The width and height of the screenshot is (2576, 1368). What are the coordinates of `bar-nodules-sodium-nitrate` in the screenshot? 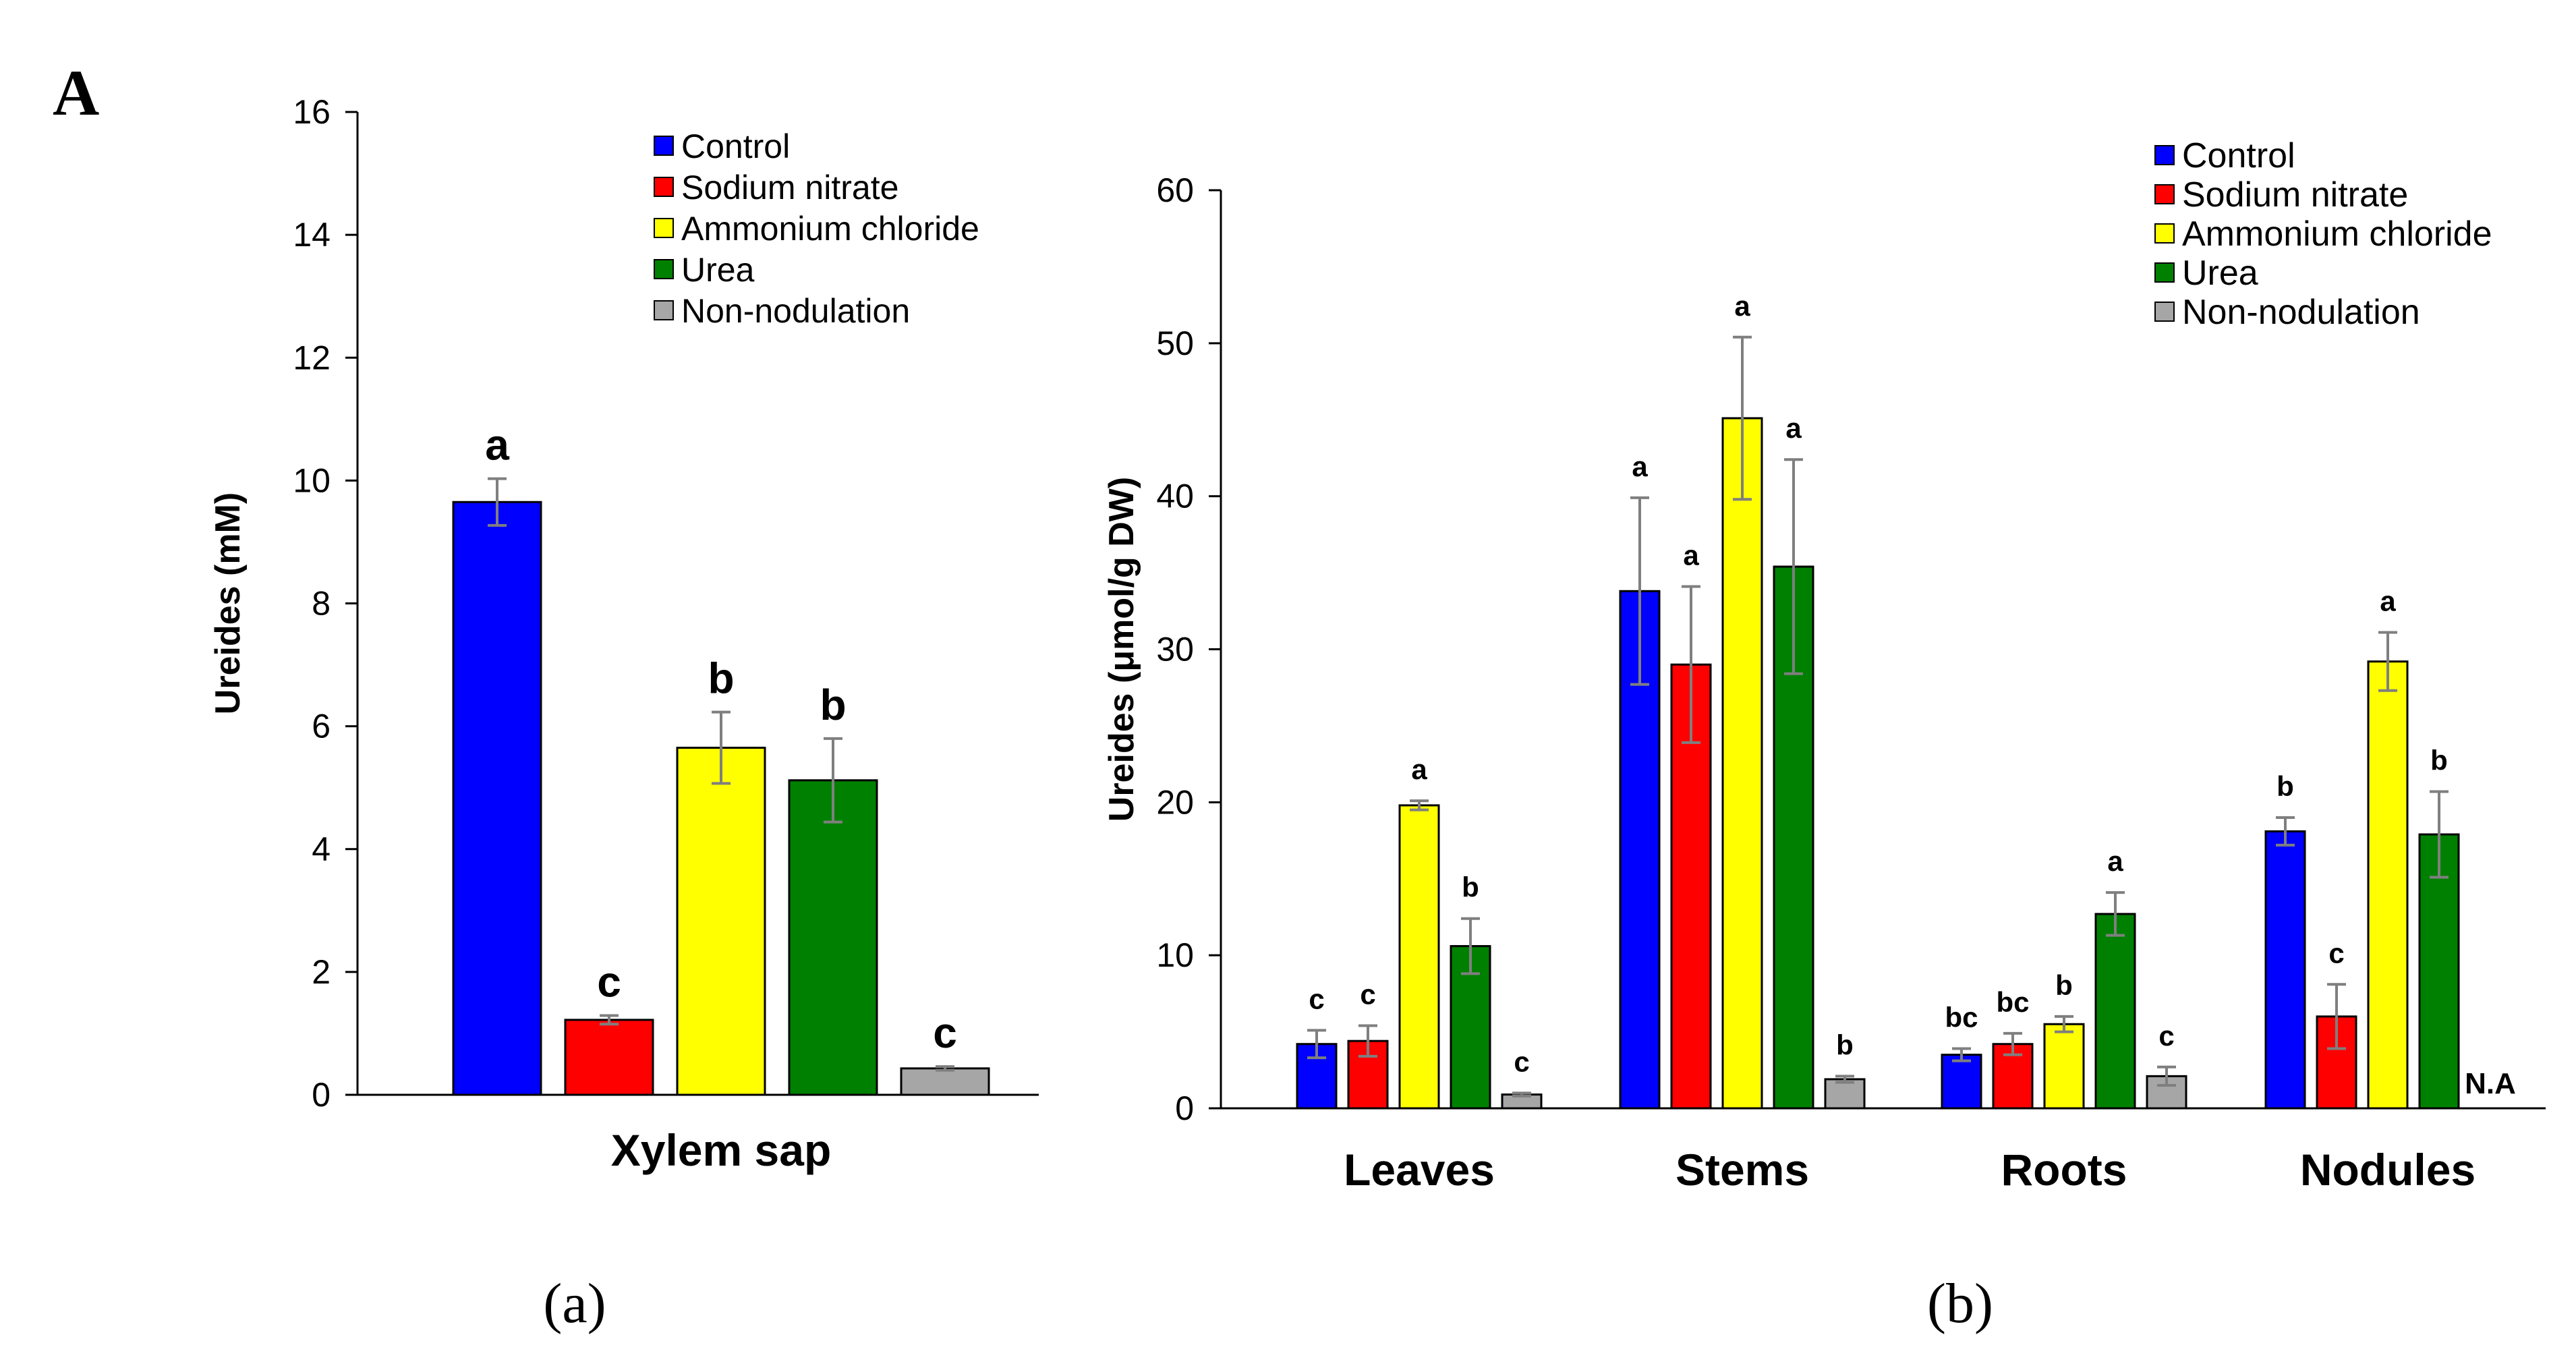 It's located at (2336, 1062).